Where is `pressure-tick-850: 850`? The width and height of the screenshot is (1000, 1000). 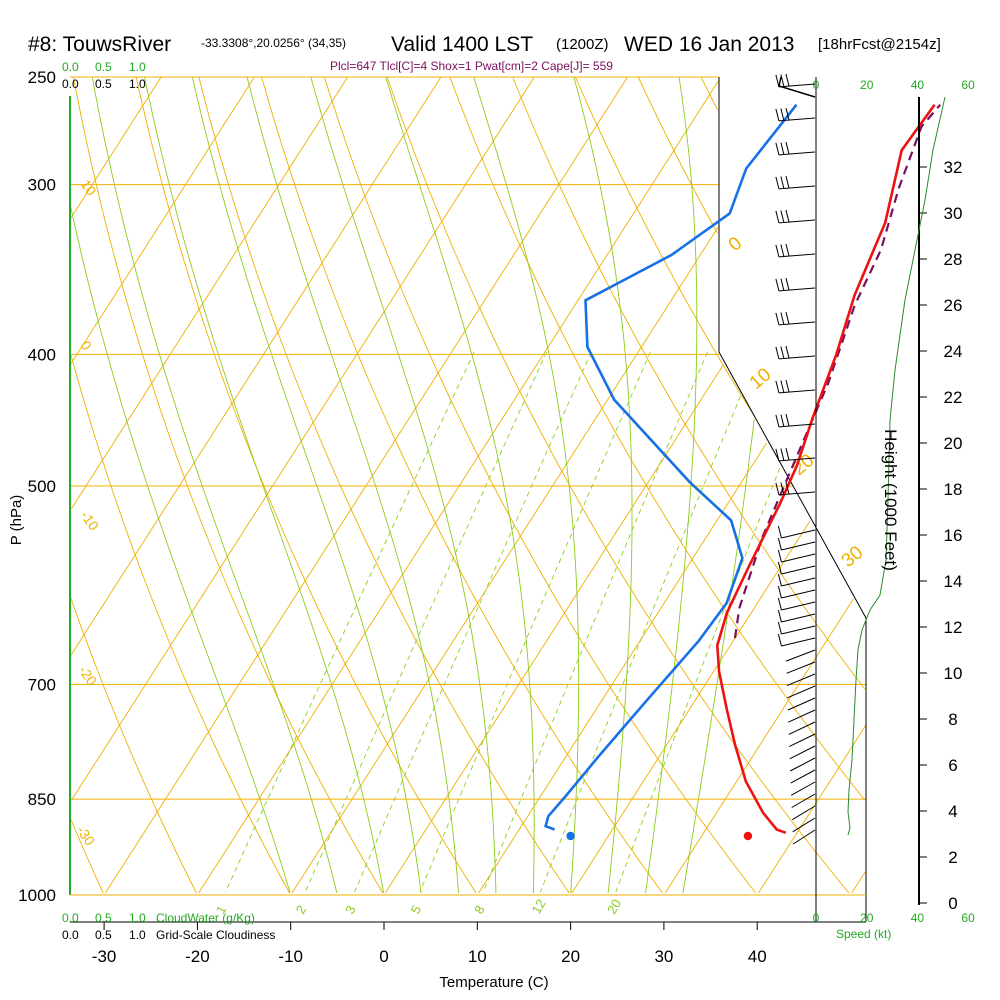
pressure-tick-850: 850 is located at coordinates (42, 799).